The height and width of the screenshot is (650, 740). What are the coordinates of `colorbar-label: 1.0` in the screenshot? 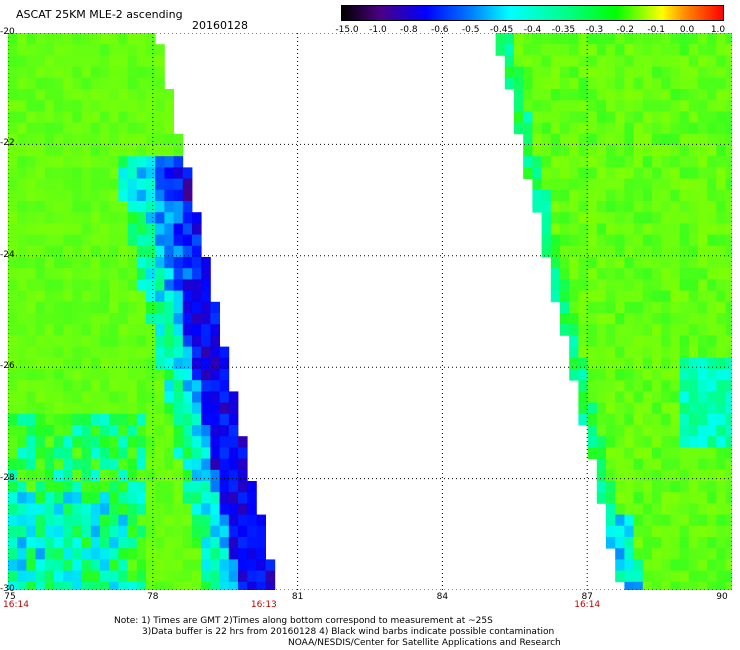 It's located at (718, 30).